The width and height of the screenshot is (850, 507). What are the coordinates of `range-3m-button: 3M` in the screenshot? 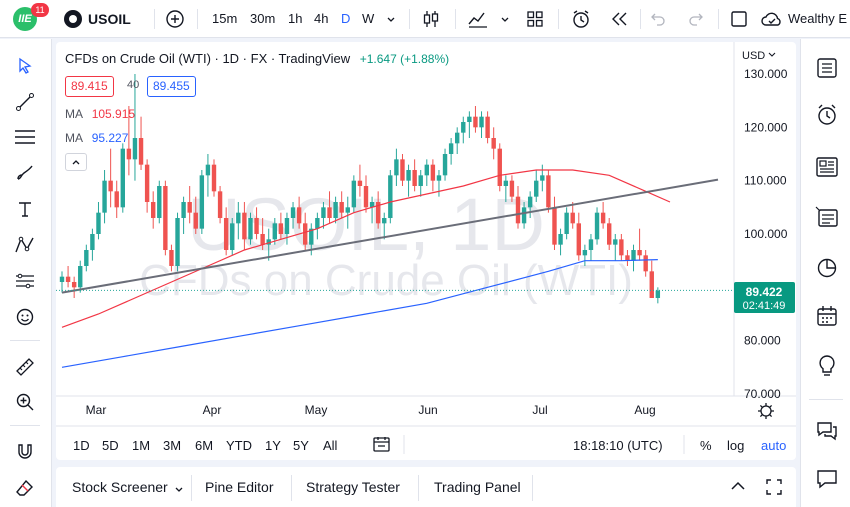 It's located at (172, 445).